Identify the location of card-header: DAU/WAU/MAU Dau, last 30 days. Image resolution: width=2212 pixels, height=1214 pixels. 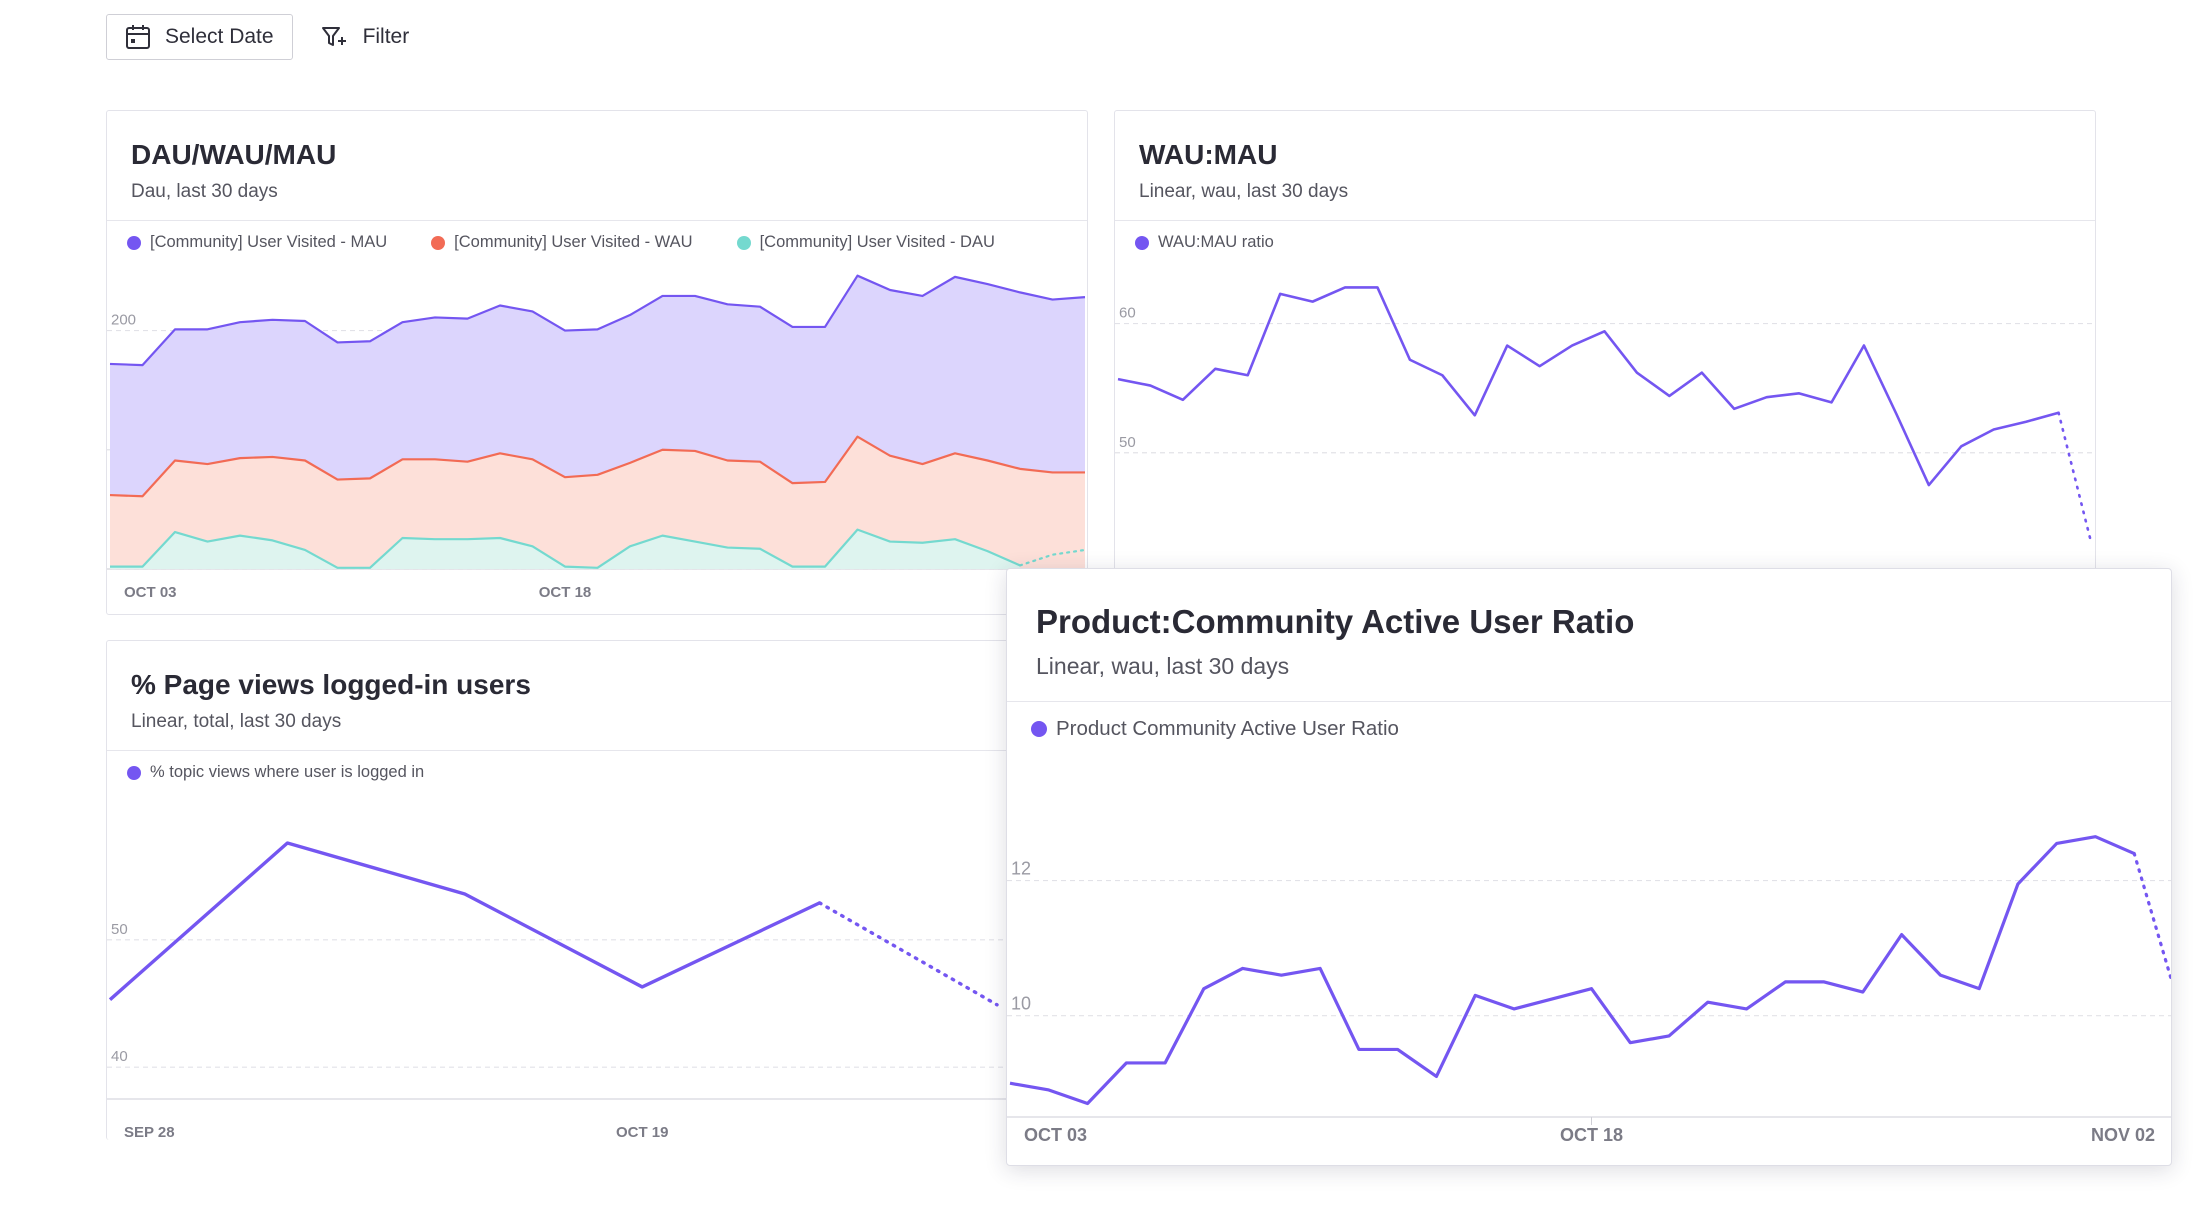
(597, 166).